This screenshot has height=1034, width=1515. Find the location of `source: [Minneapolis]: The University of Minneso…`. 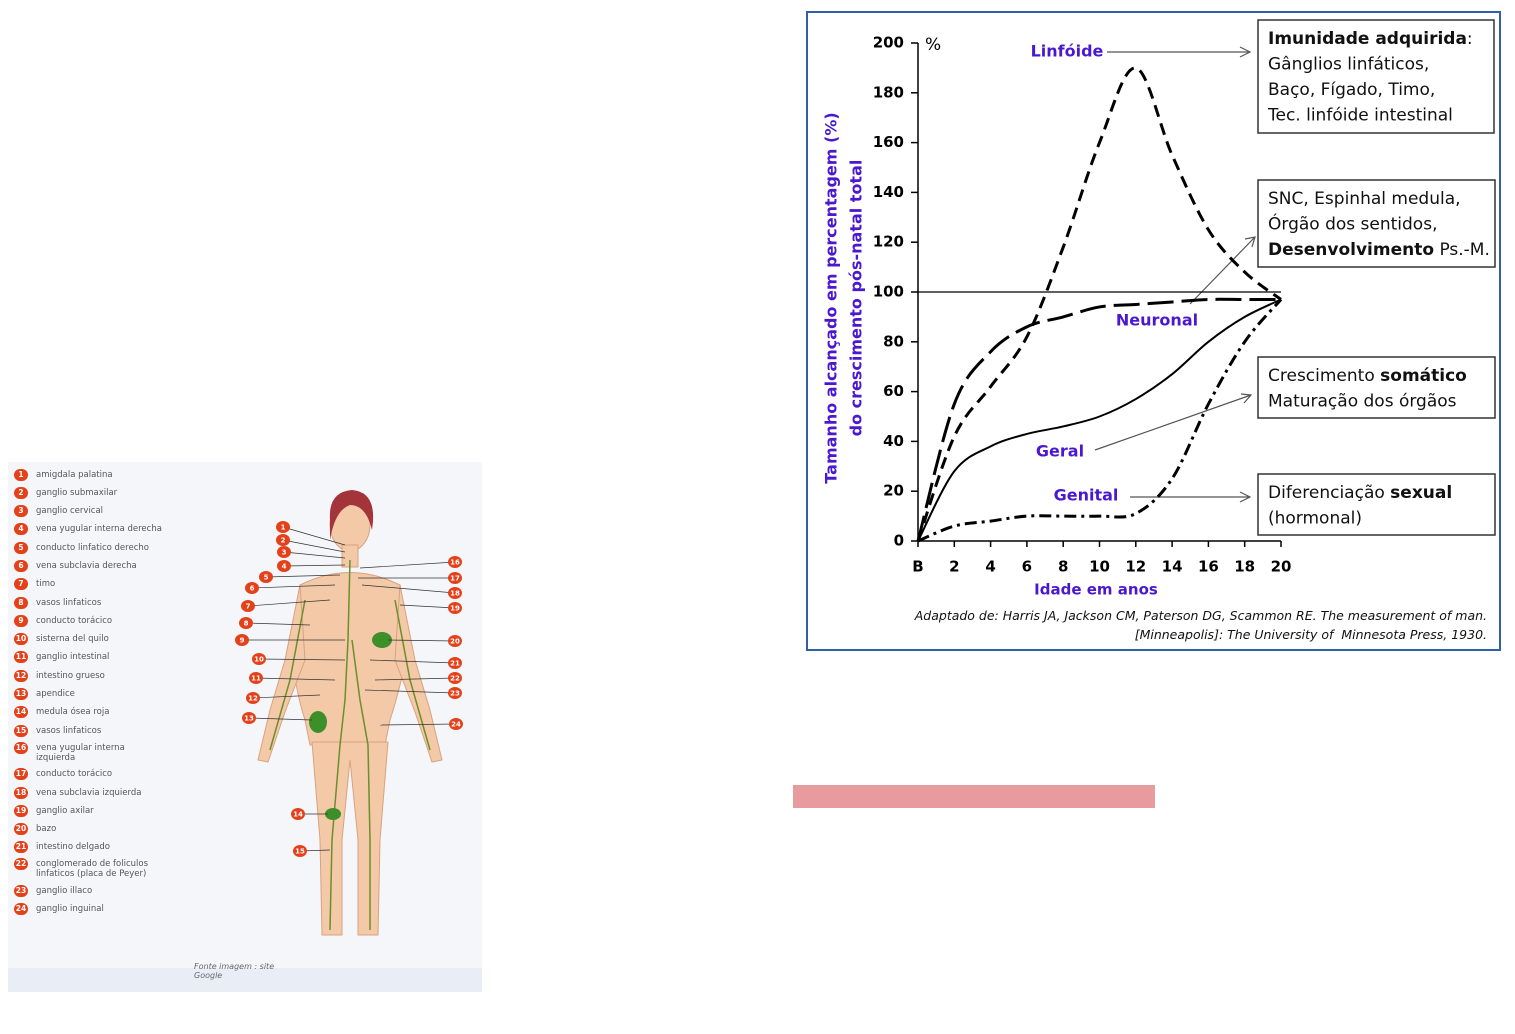

source: [Minneapolis]: The University of Minneso… is located at coordinates (1311, 634).